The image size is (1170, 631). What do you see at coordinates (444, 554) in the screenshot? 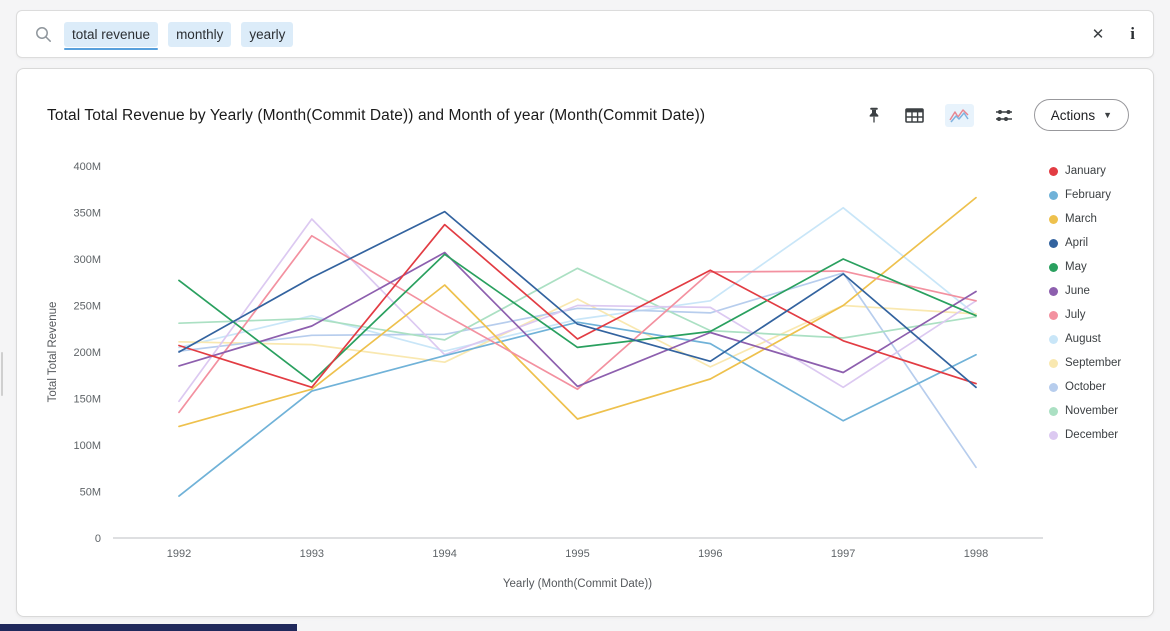
I see `x-axis-tick: 1994` at bounding box center [444, 554].